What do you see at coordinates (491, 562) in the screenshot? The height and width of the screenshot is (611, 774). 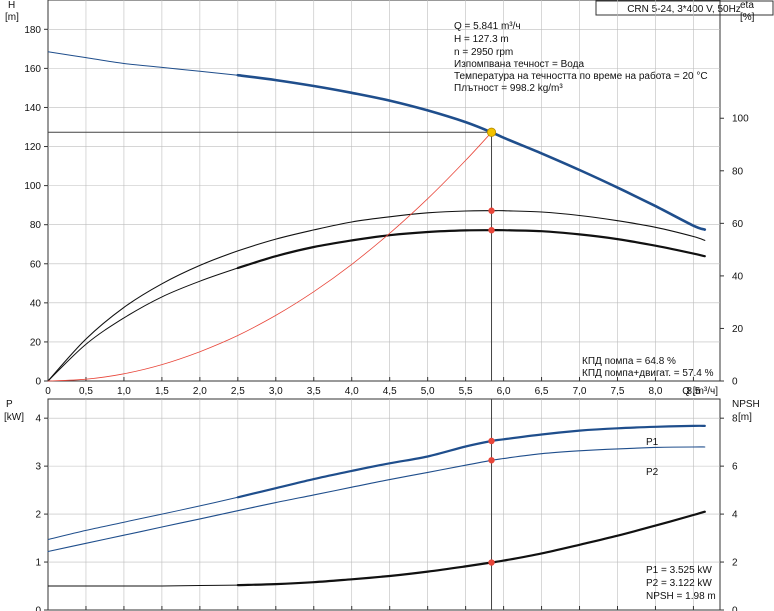 I see `duty-point-npsh` at bounding box center [491, 562].